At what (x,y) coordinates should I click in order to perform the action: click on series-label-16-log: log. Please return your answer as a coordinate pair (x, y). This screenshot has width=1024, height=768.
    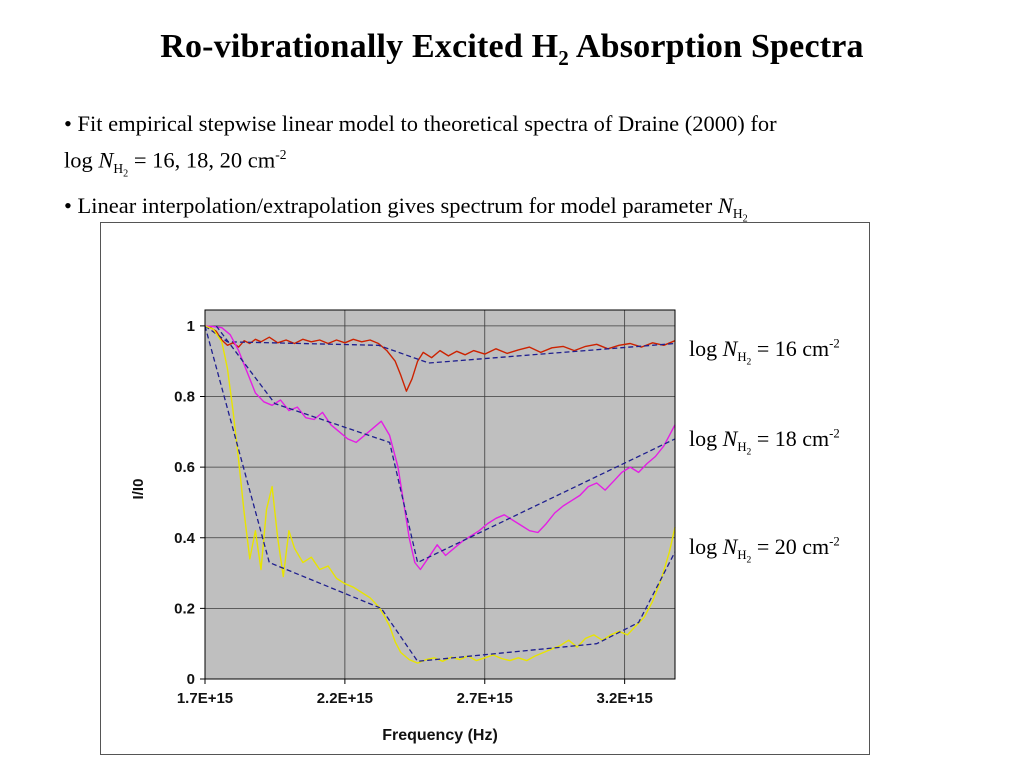
    Looking at the image, I should click on (706, 348).